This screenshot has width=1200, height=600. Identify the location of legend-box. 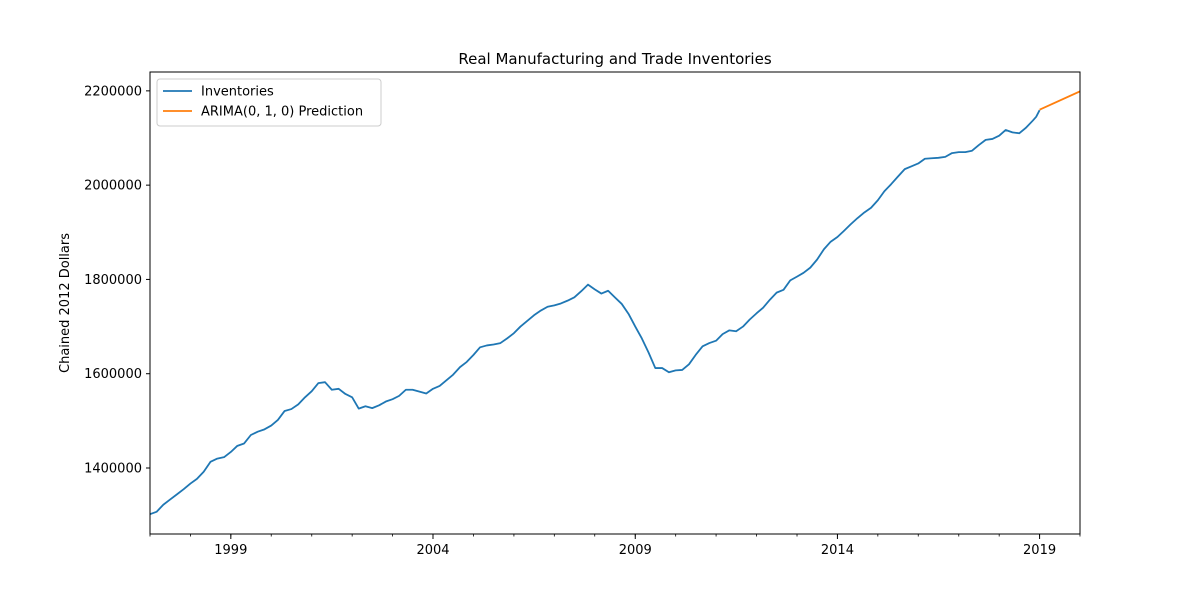
(269, 102).